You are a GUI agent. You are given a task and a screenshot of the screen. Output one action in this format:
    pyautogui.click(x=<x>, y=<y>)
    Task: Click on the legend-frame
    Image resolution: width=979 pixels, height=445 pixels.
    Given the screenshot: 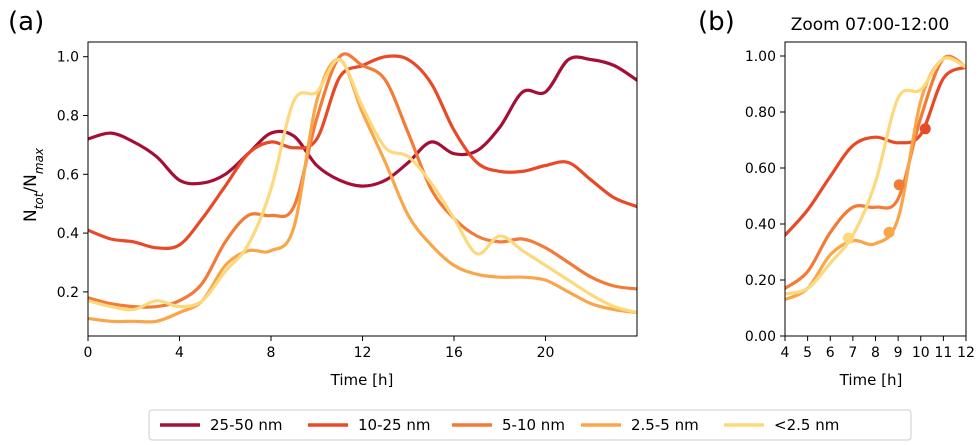 What is the action you would take?
    pyautogui.click(x=530, y=425)
    